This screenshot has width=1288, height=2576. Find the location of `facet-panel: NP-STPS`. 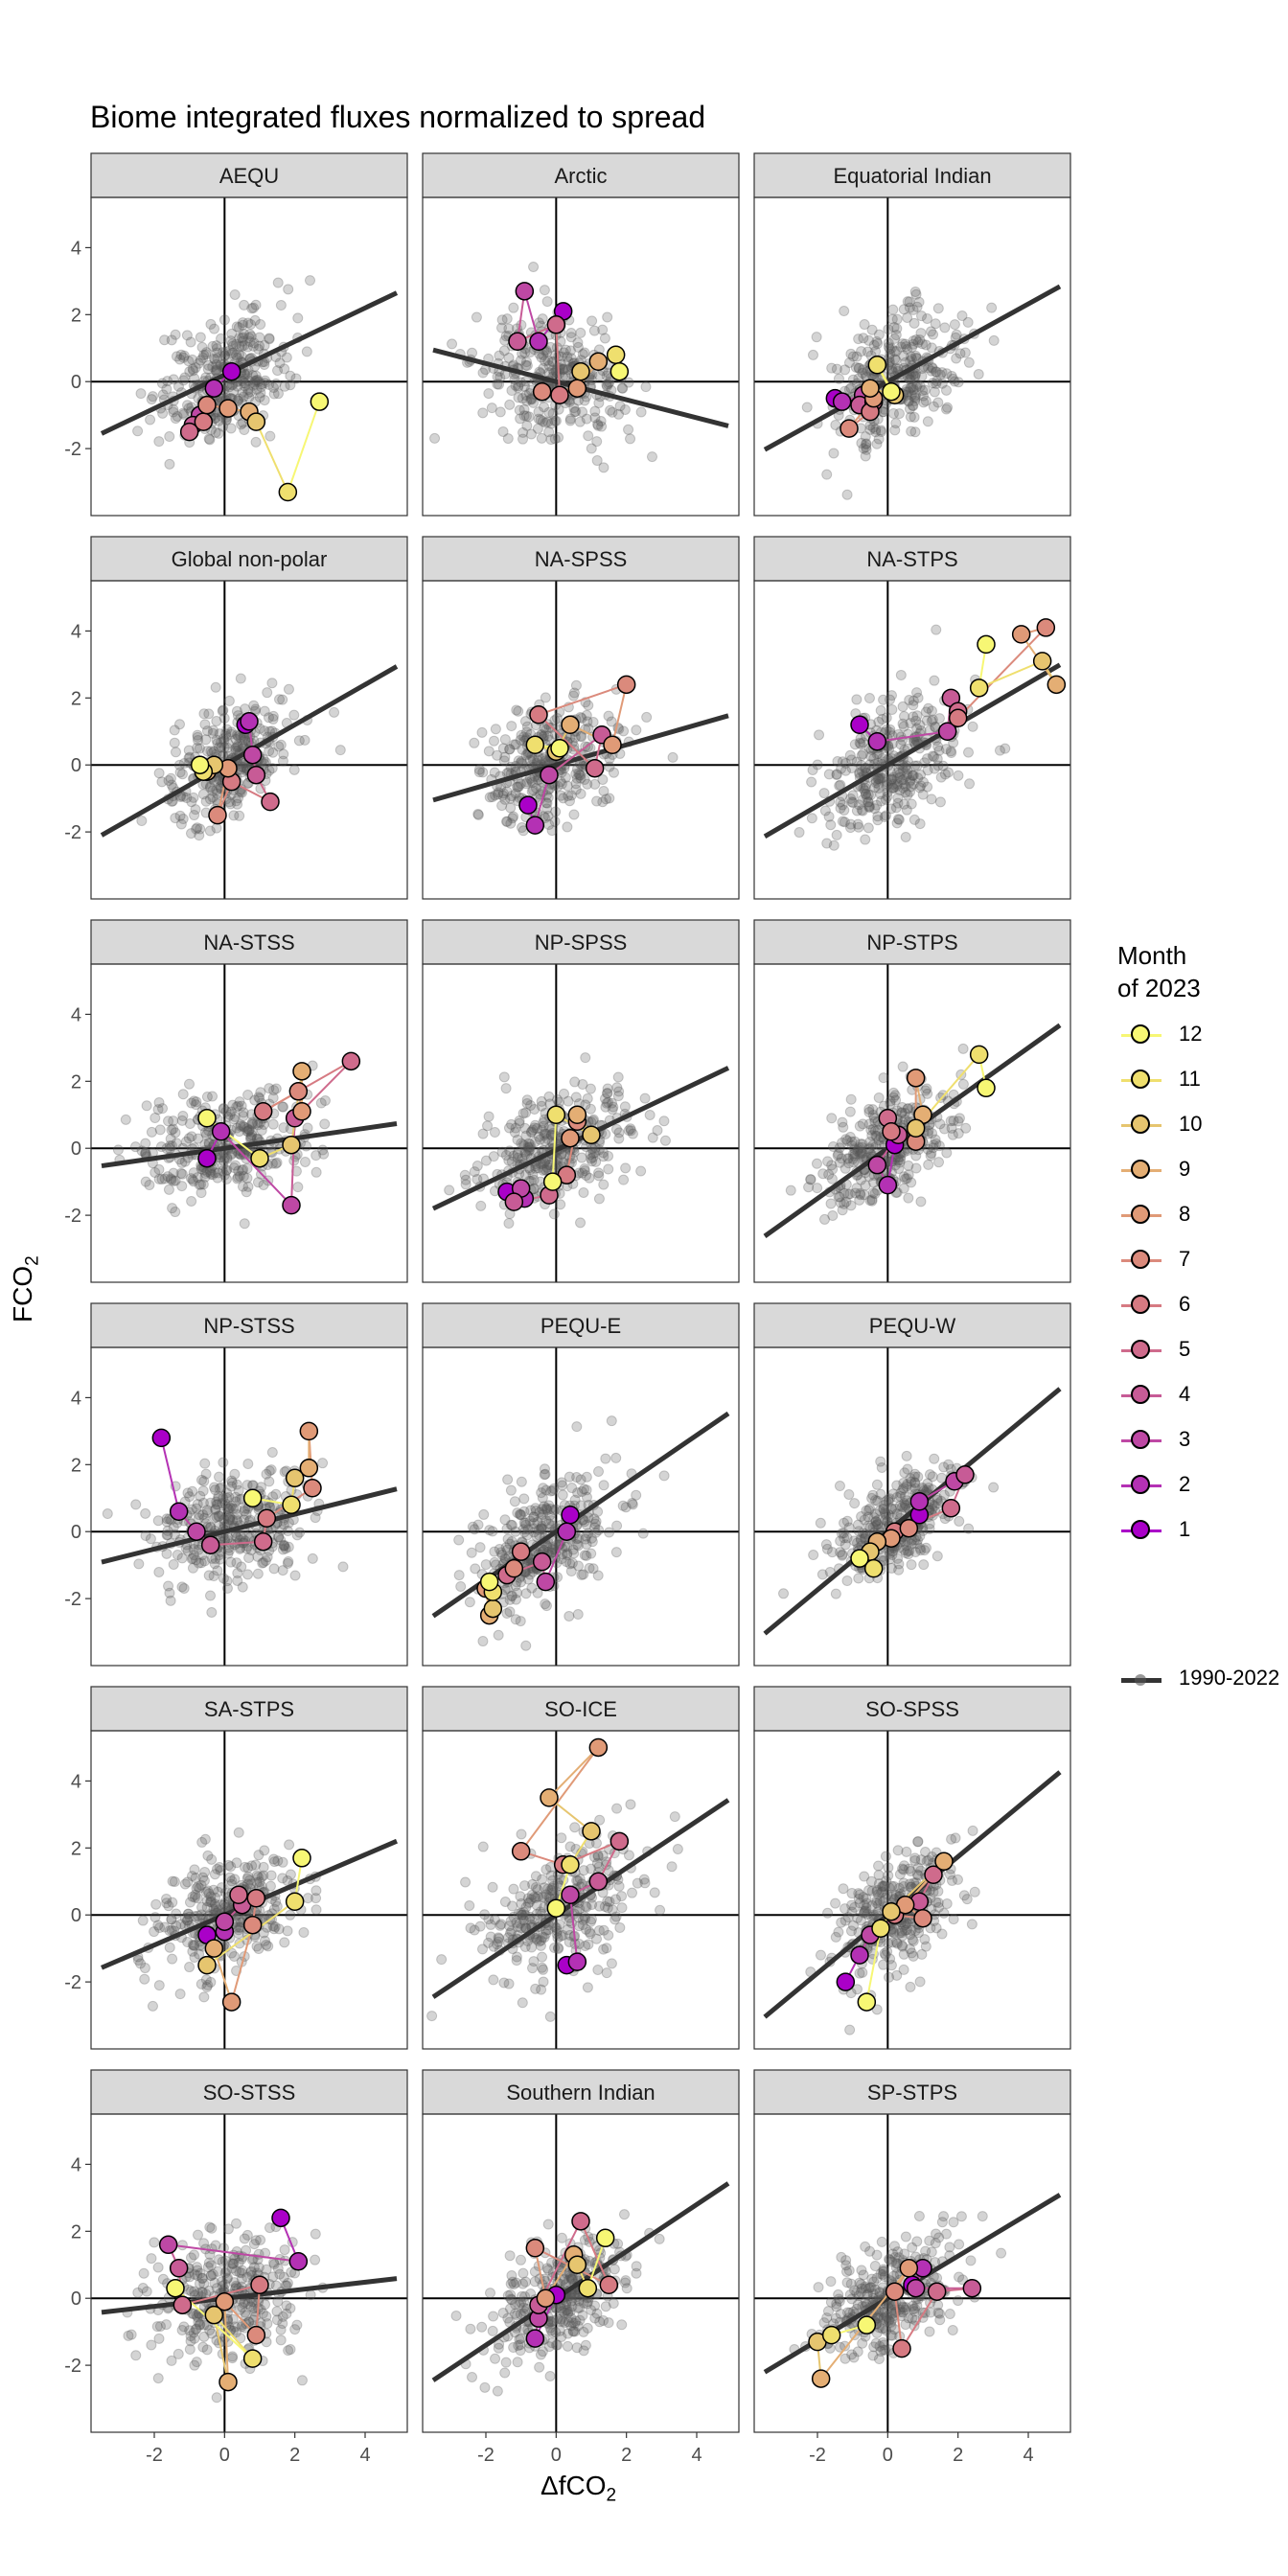

facet-panel: NP-STPS is located at coordinates (912, 1101).